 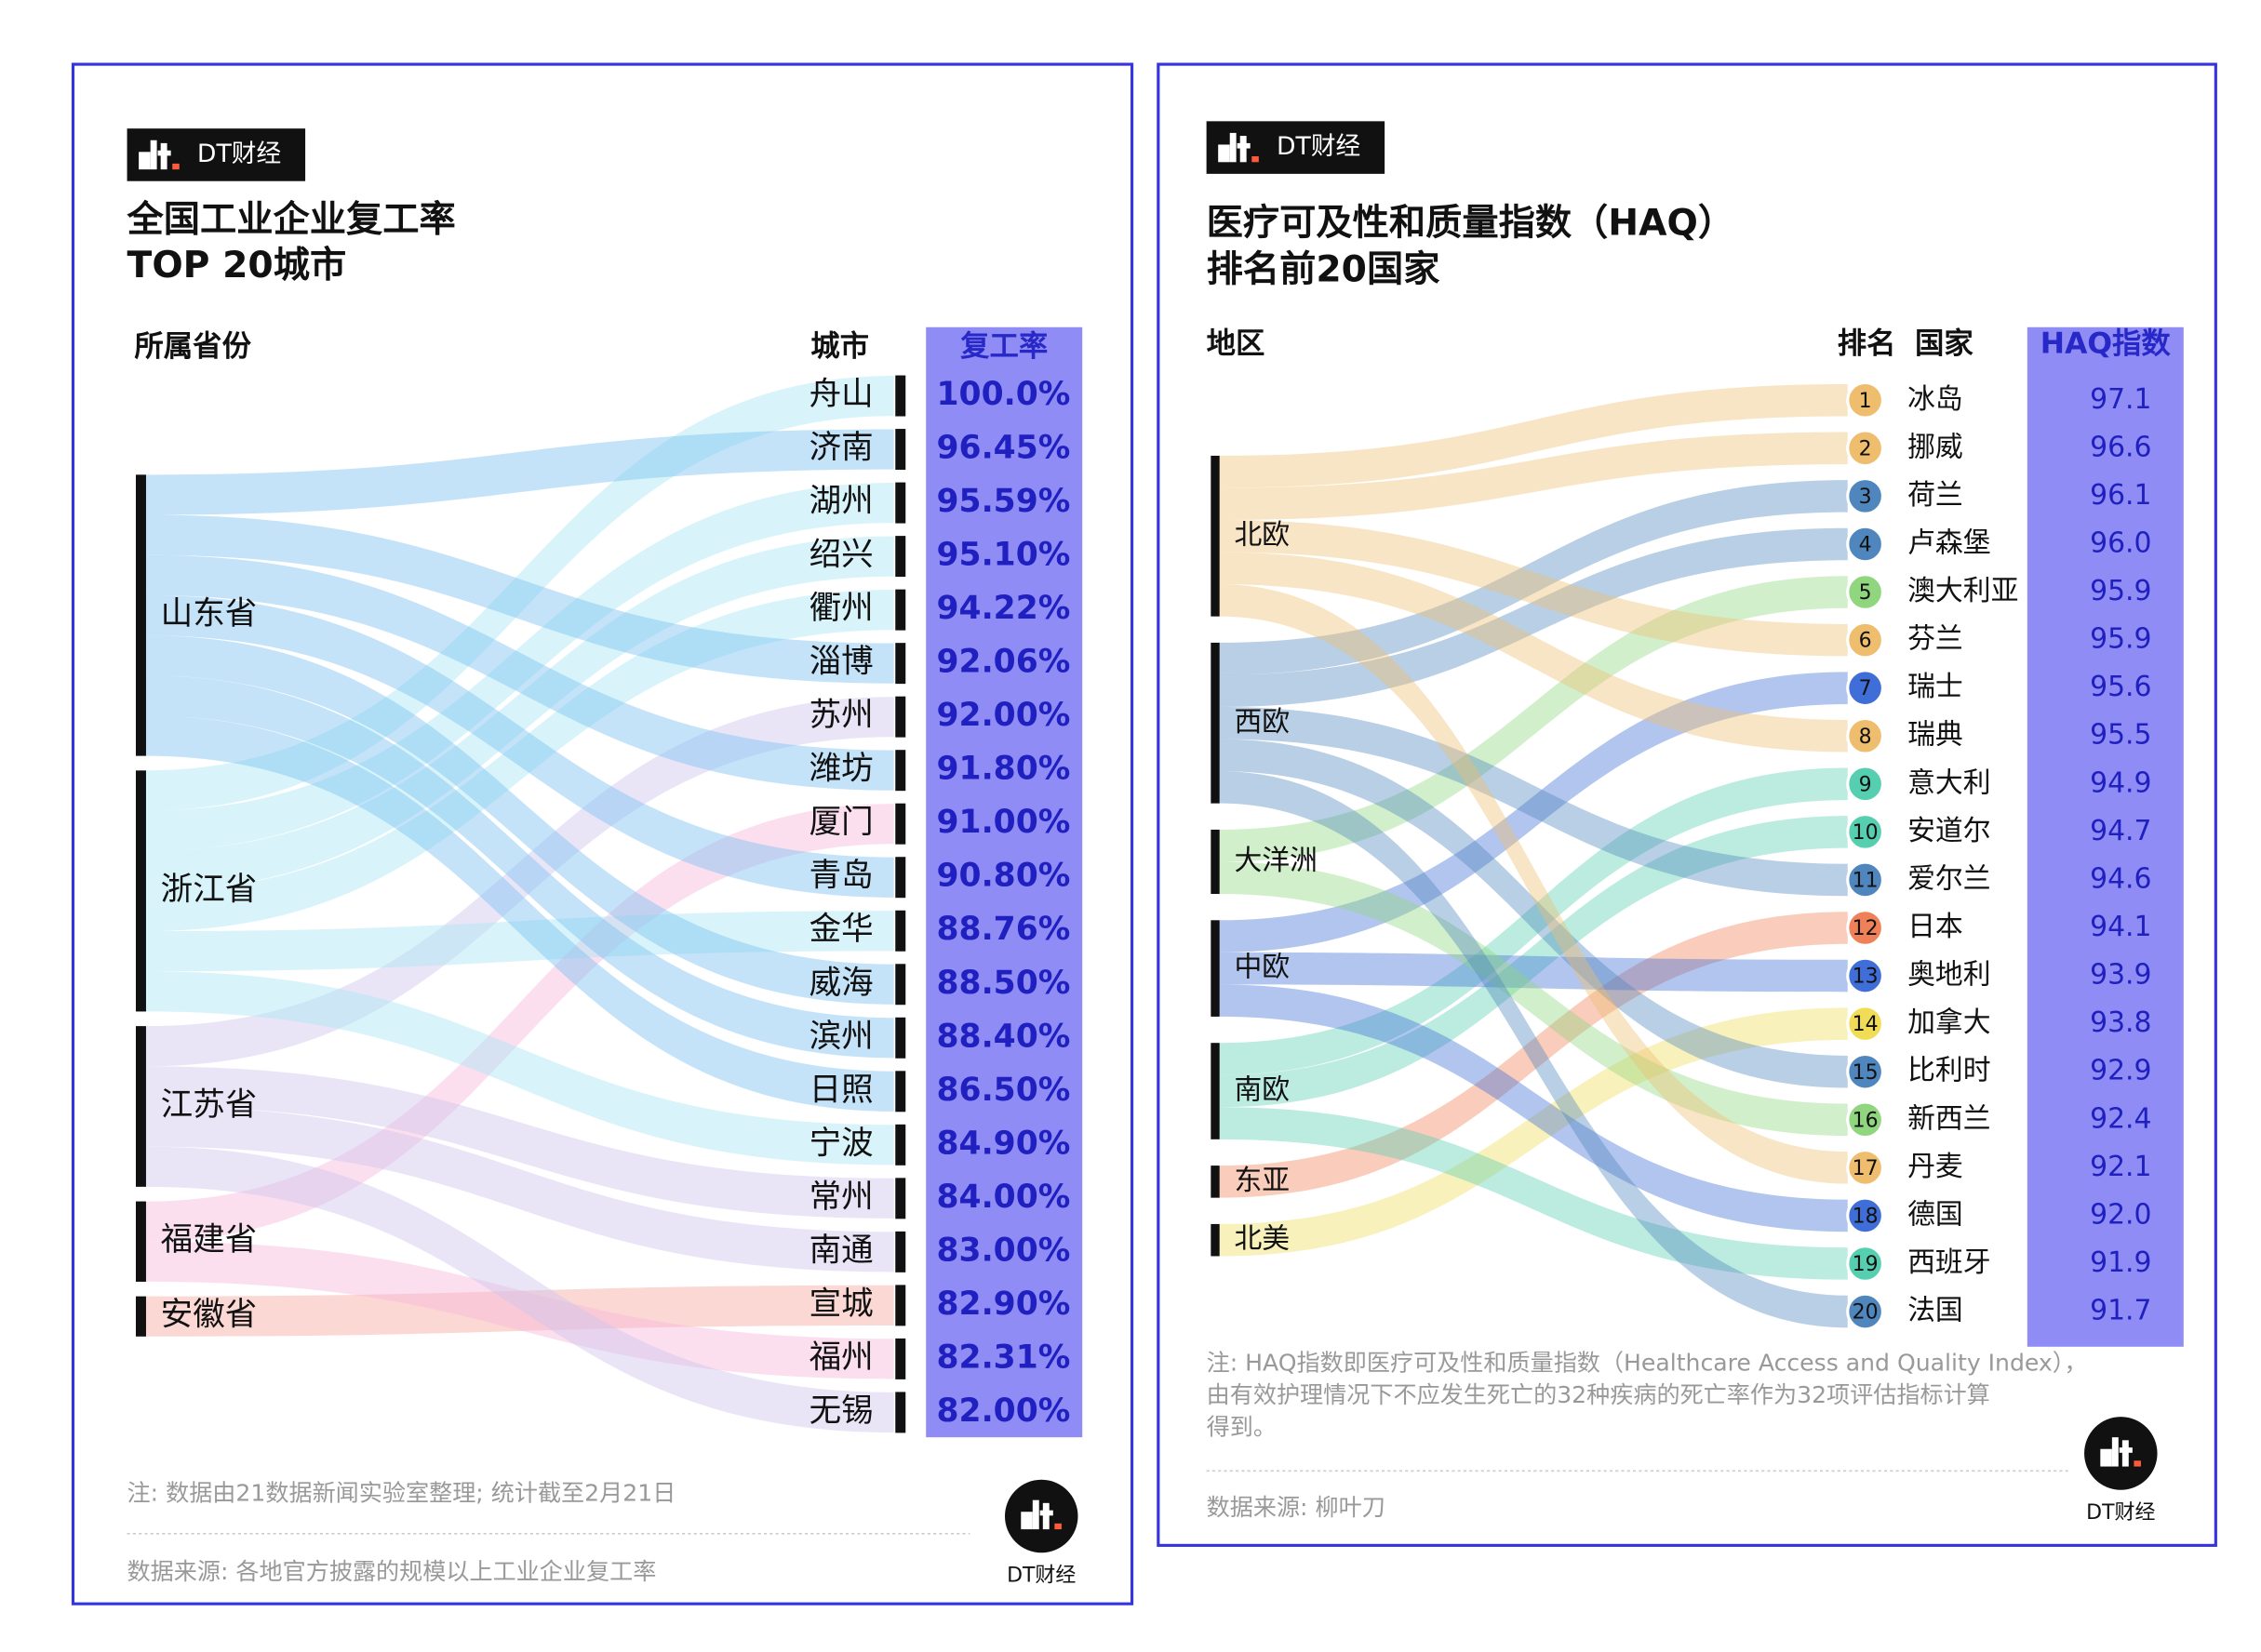 I want to click on value-label: 92.0, so click(x=2120, y=1214).